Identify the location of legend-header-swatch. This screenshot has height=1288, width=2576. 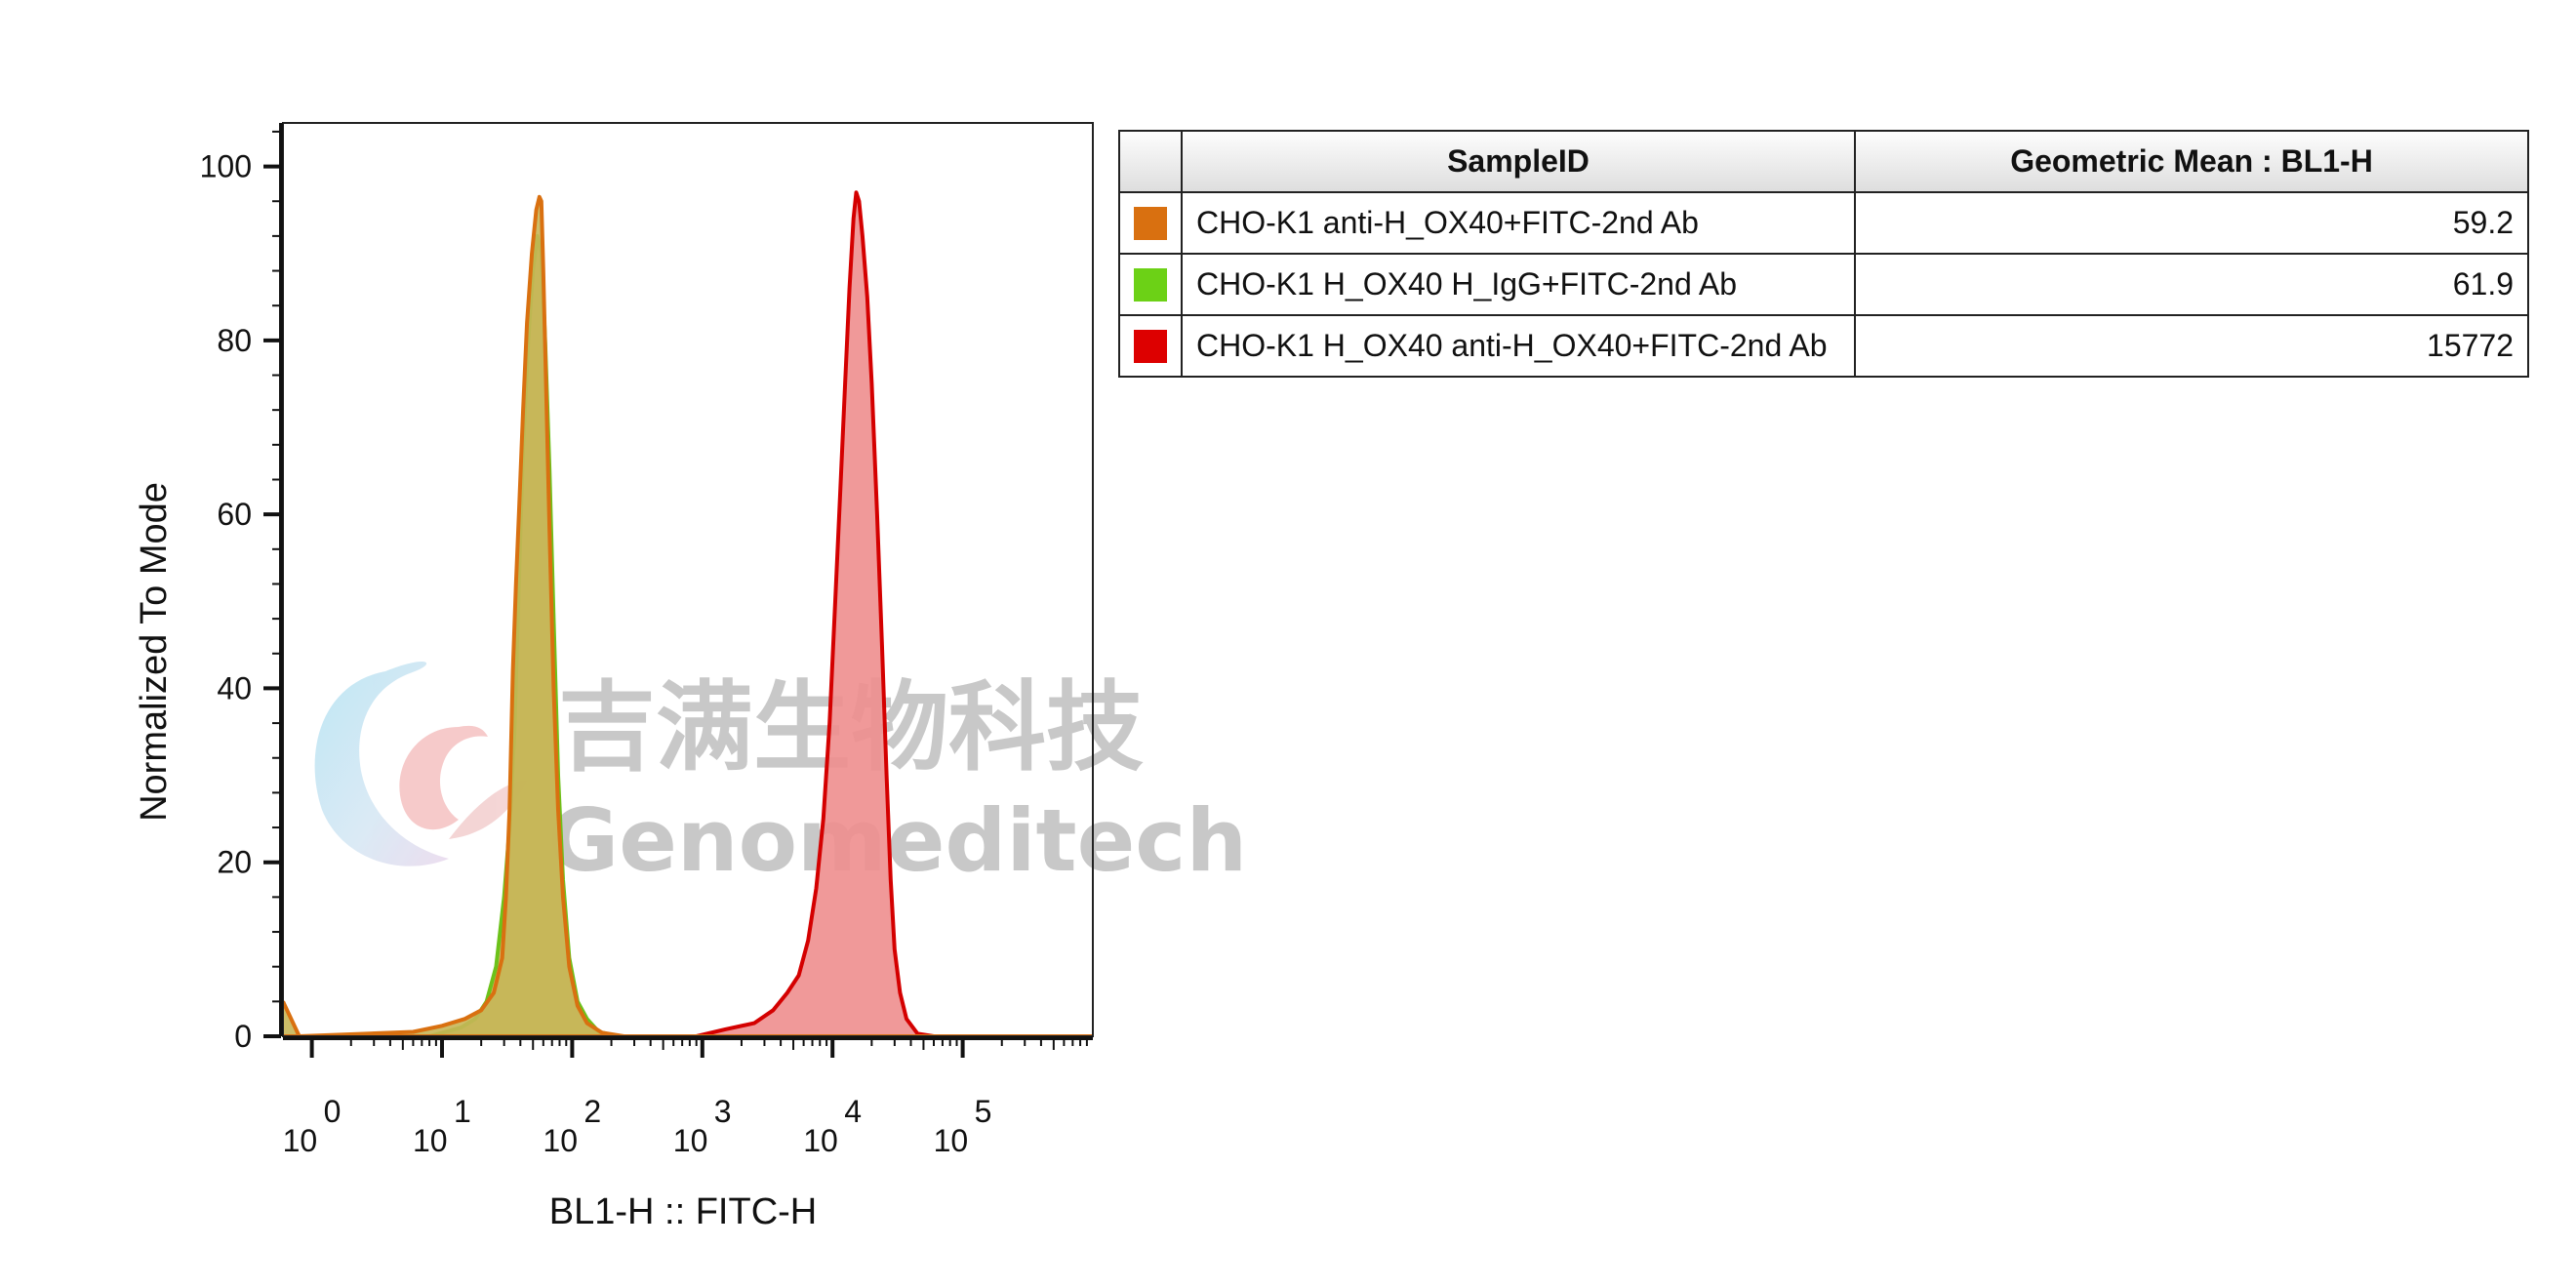
(1150, 161).